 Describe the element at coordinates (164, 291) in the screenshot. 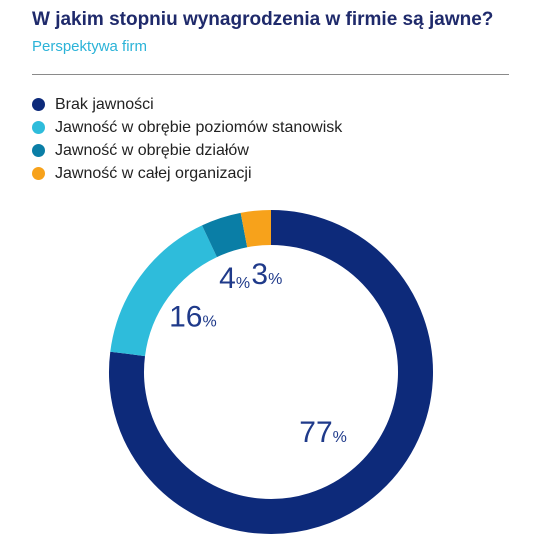

I see `donut-slice-poziomy-stanowisk` at that location.